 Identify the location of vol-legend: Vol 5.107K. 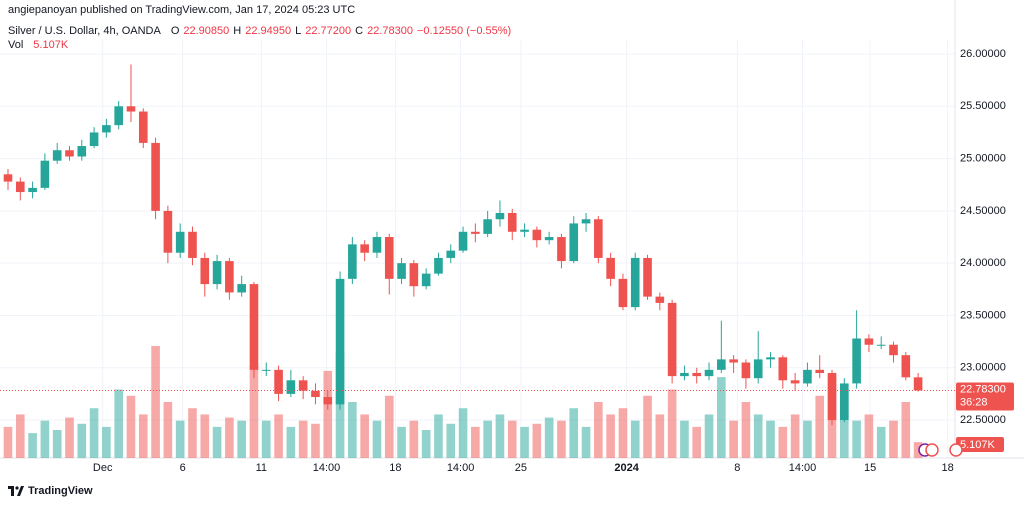
(38, 45).